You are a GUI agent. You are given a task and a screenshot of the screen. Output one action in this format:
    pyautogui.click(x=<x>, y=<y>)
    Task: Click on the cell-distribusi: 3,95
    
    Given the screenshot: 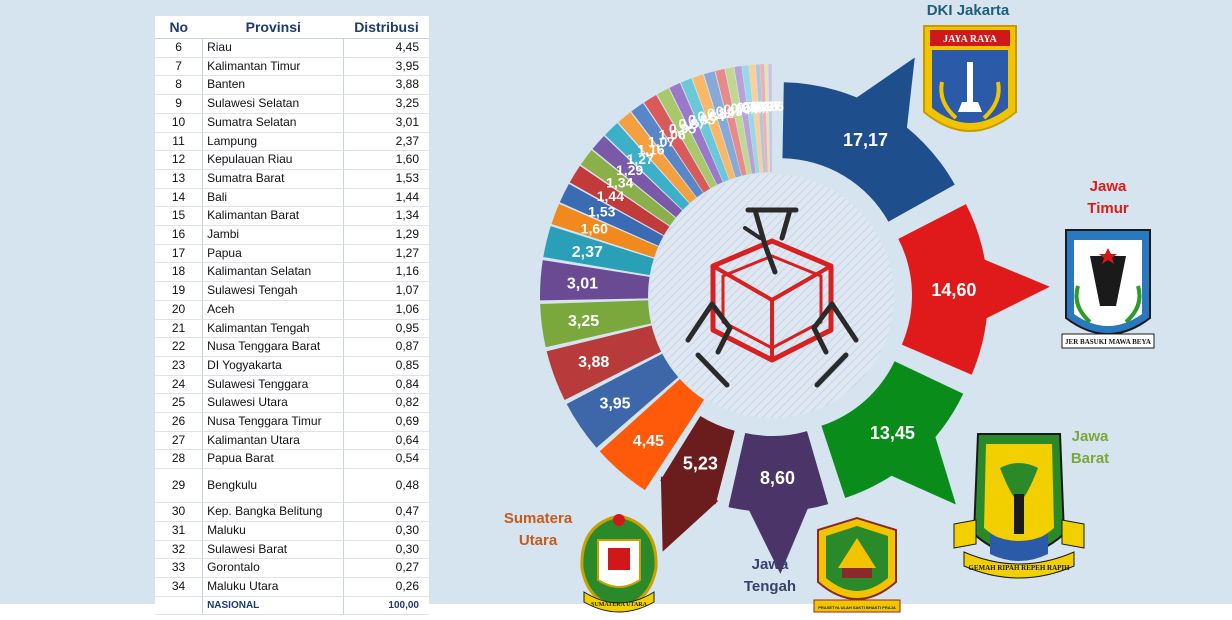 What is the action you would take?
    pyautogui.click(x=386, y=67)
    